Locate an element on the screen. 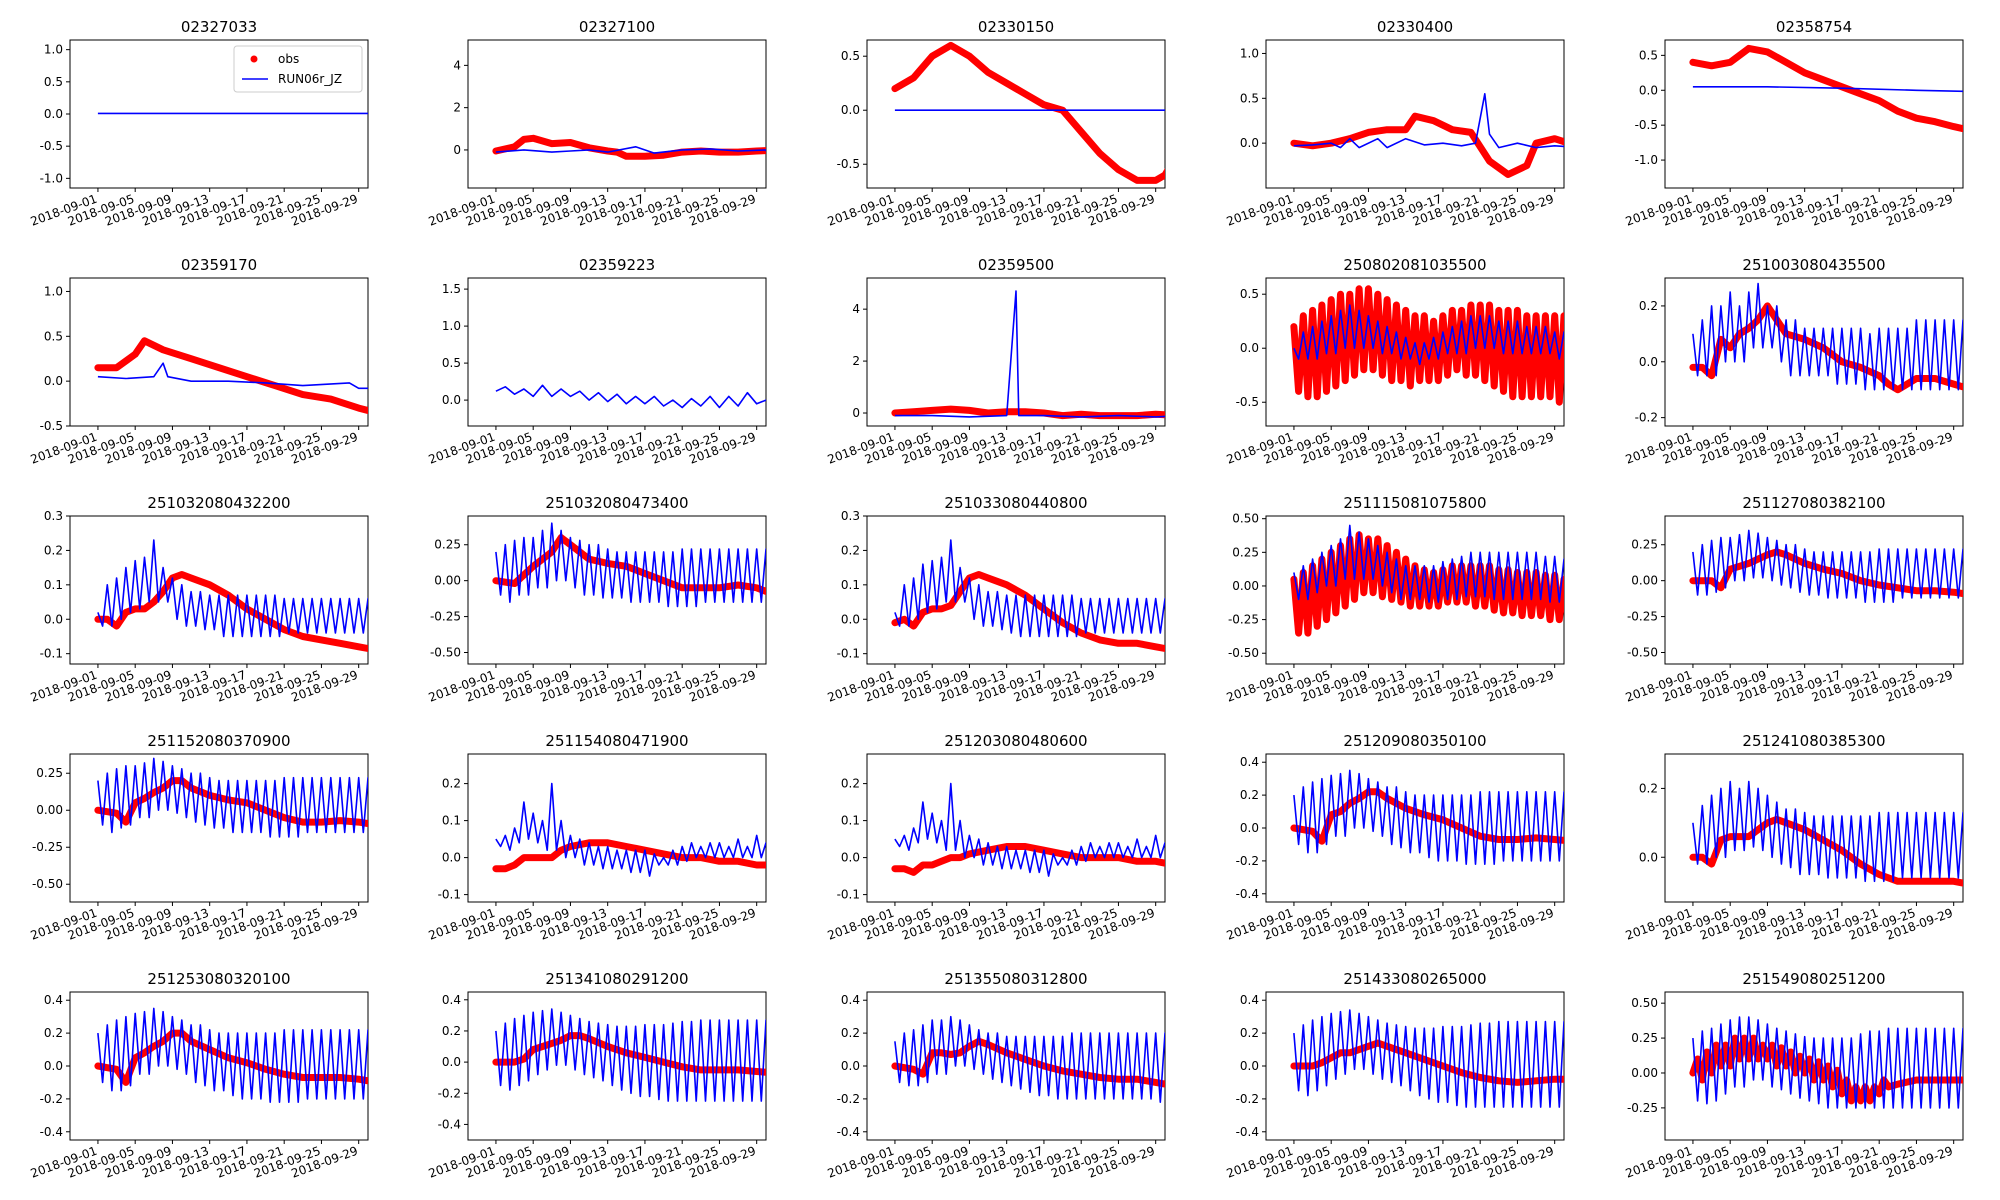 The height and width of the screenshot is (1200, 2000). legend: obs RUN06r_JZ is located at coordinates (298, 69).